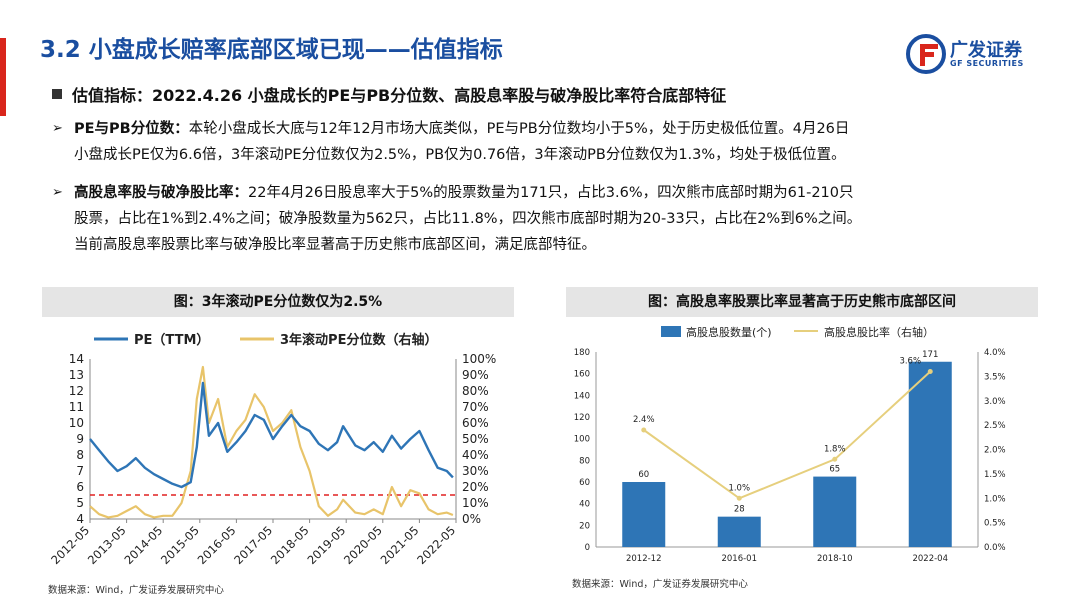  What do you see at coordinates (80, 455) in the screenshot?
I see `left-y-tick-label: 8` at bounding box center [80, 455].